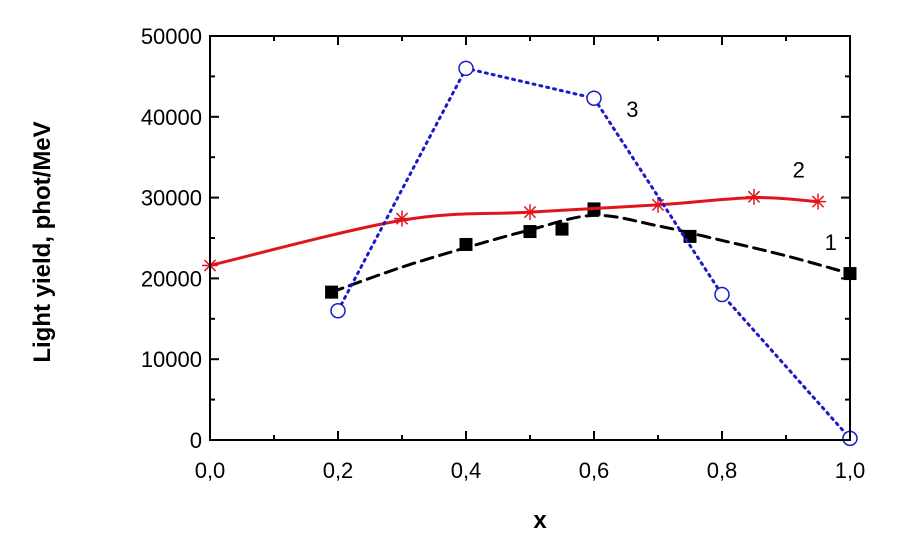 Image resolution: width=900 pixels, height=543 pixels. I want to click on y-tick-label: 30000, so click(171, 198).